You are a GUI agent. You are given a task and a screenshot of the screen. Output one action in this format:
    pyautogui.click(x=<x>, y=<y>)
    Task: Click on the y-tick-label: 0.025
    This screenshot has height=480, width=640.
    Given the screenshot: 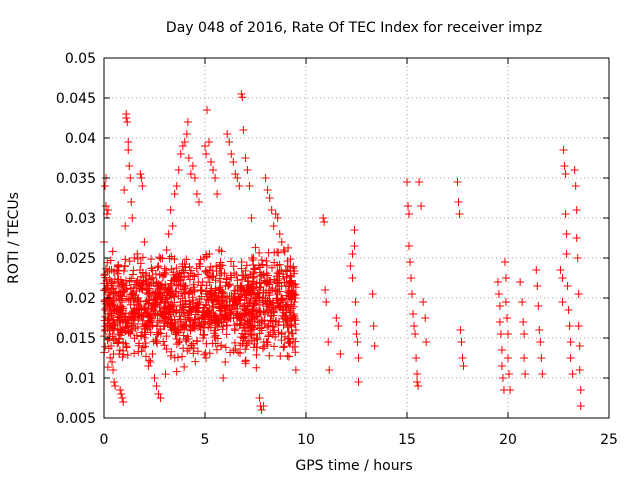 What is the action you would take?
    pyautogui.click(x=76, y=259)
    